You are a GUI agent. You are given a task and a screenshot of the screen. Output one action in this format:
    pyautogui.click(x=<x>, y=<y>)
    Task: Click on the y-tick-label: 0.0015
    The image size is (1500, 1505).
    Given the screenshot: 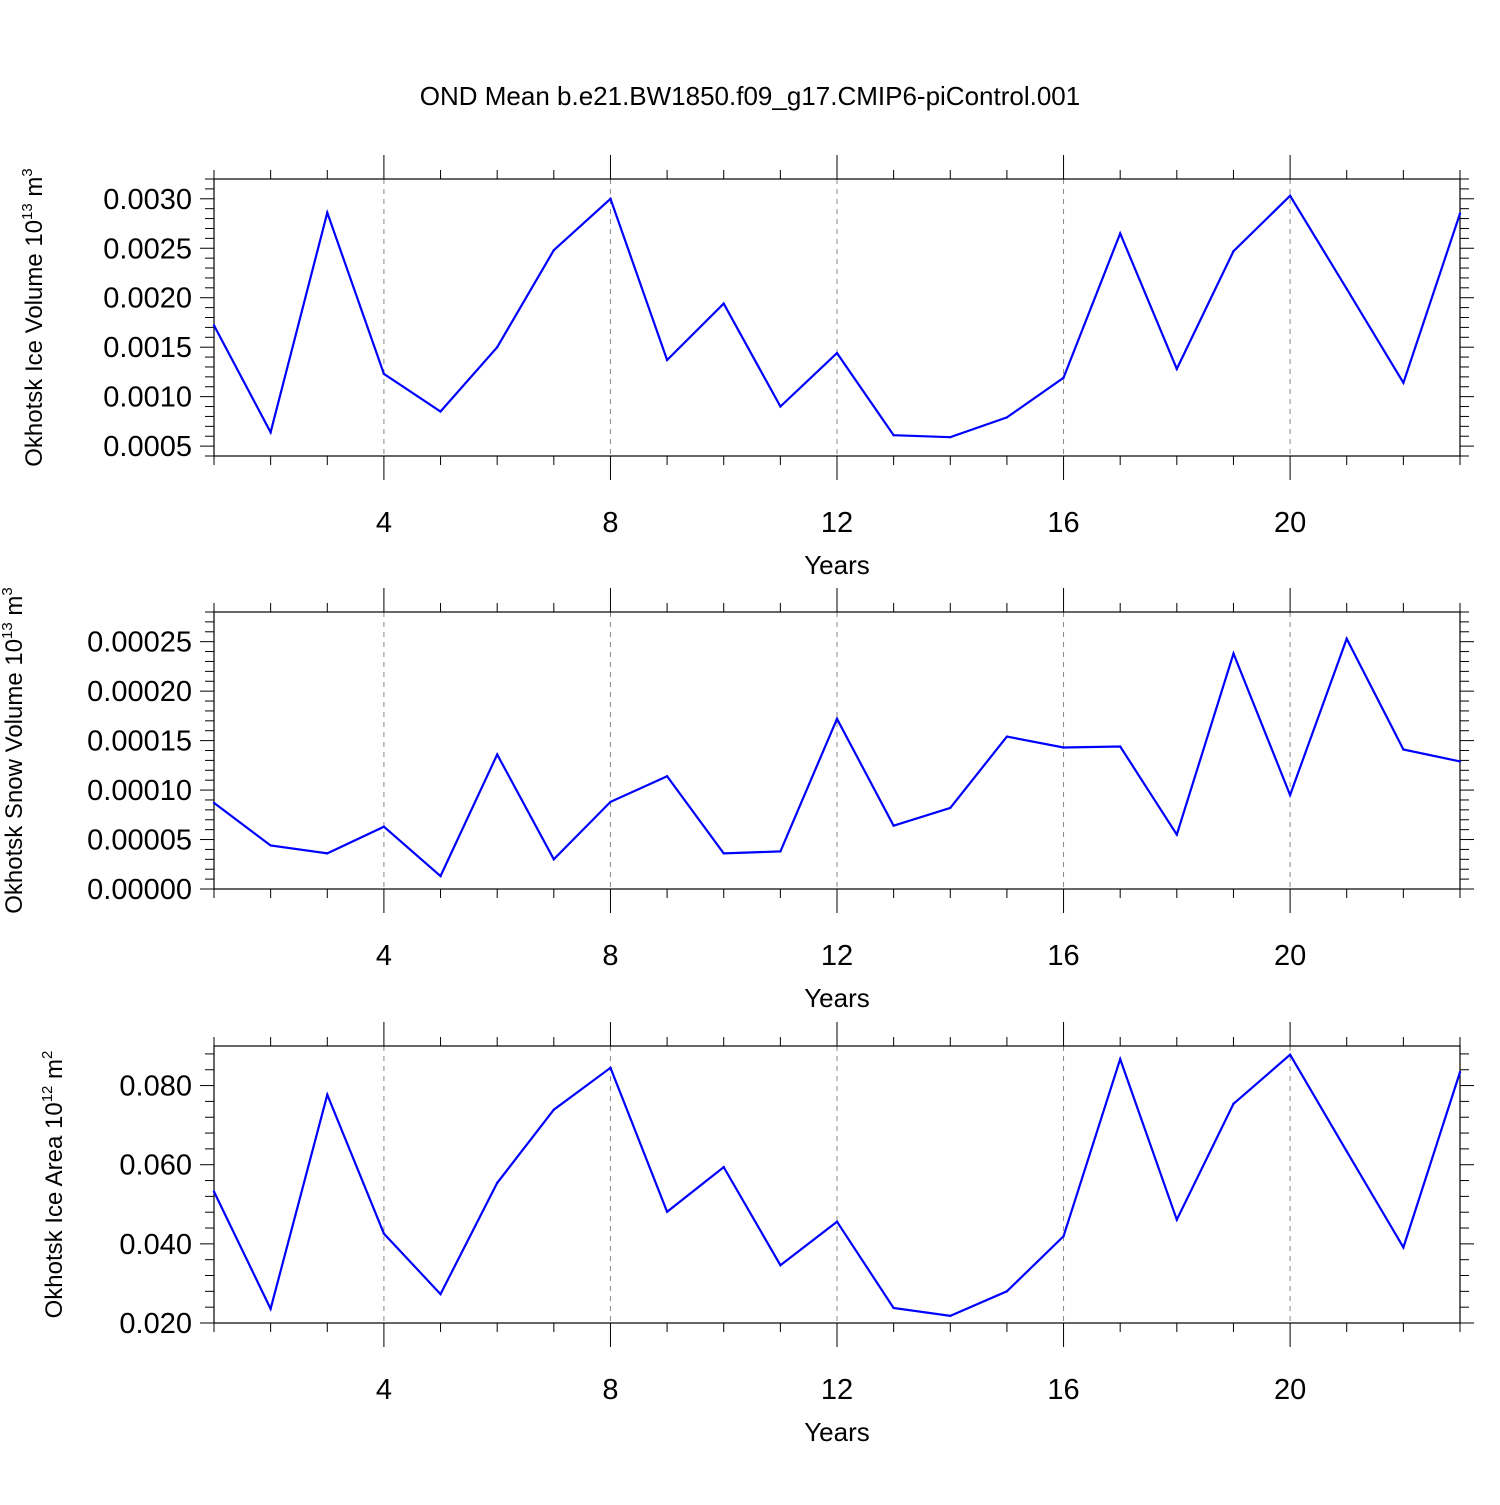 What is the action you would take?
    pyautogui.click(x=147, y=348)
    